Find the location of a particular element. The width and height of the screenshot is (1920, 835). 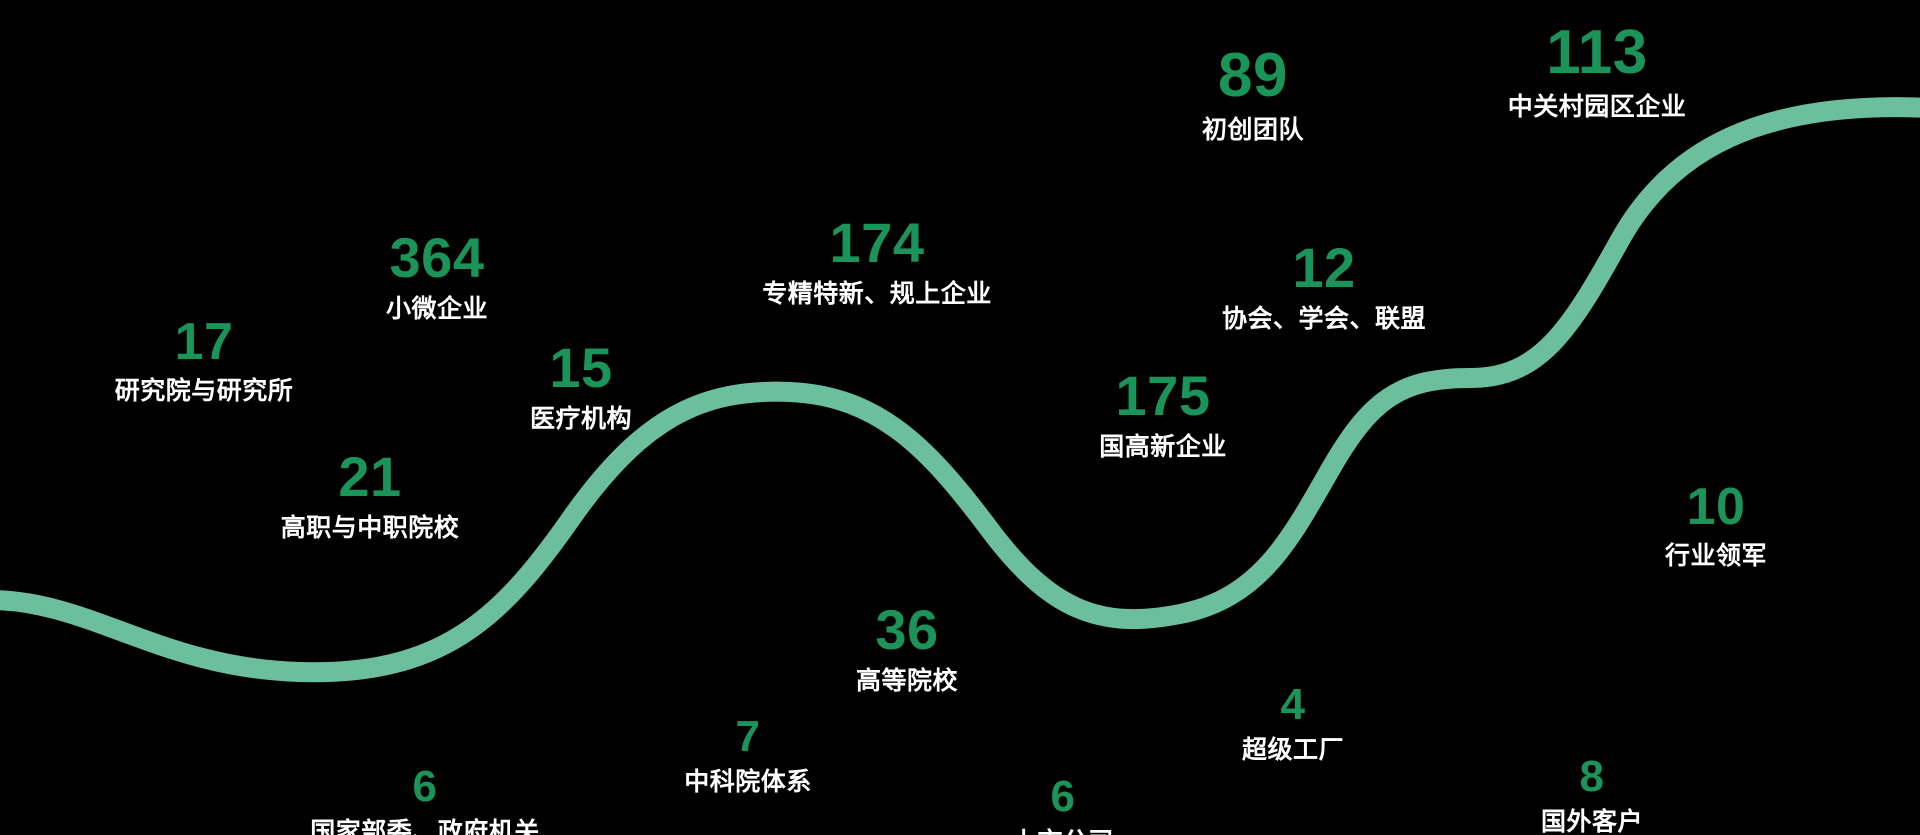

stat-value: 17 is located at coordinates (204, 342).